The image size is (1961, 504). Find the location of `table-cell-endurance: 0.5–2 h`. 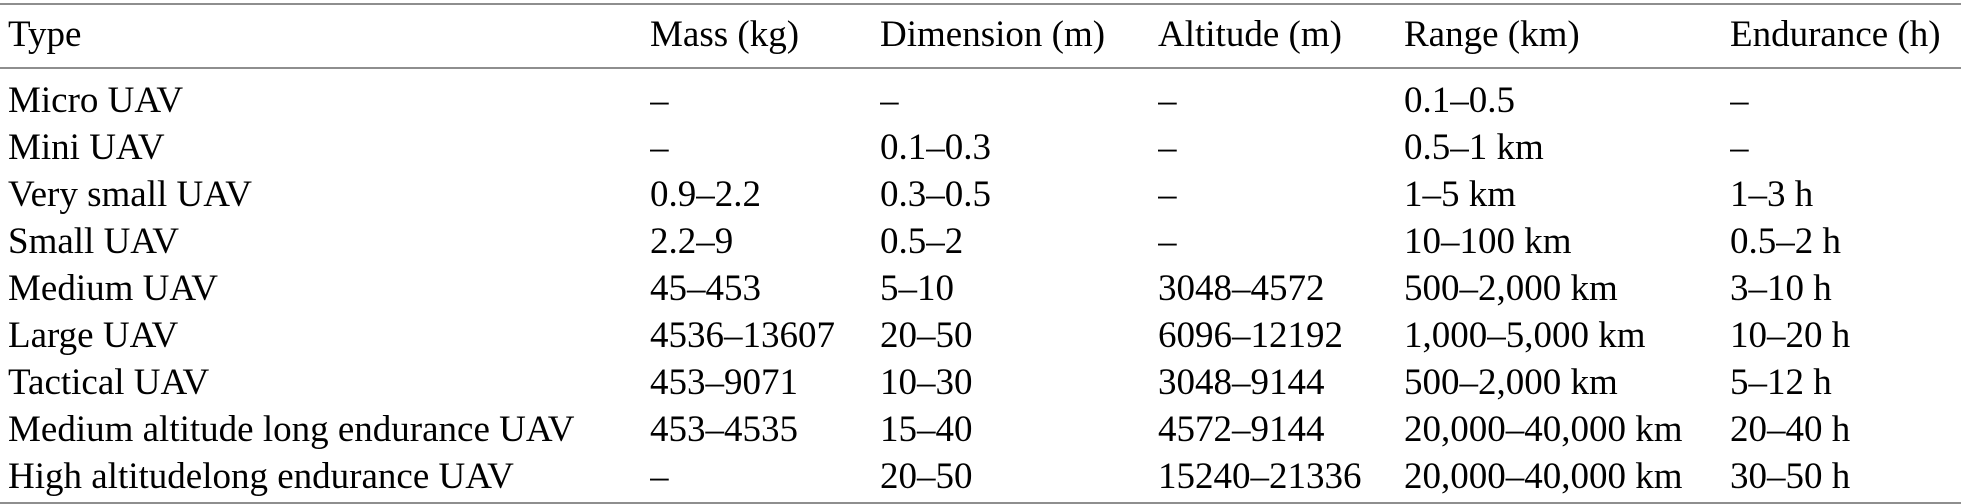

table-cell-endurance: 0.5–2 h is located at coordinates (1785, 241).